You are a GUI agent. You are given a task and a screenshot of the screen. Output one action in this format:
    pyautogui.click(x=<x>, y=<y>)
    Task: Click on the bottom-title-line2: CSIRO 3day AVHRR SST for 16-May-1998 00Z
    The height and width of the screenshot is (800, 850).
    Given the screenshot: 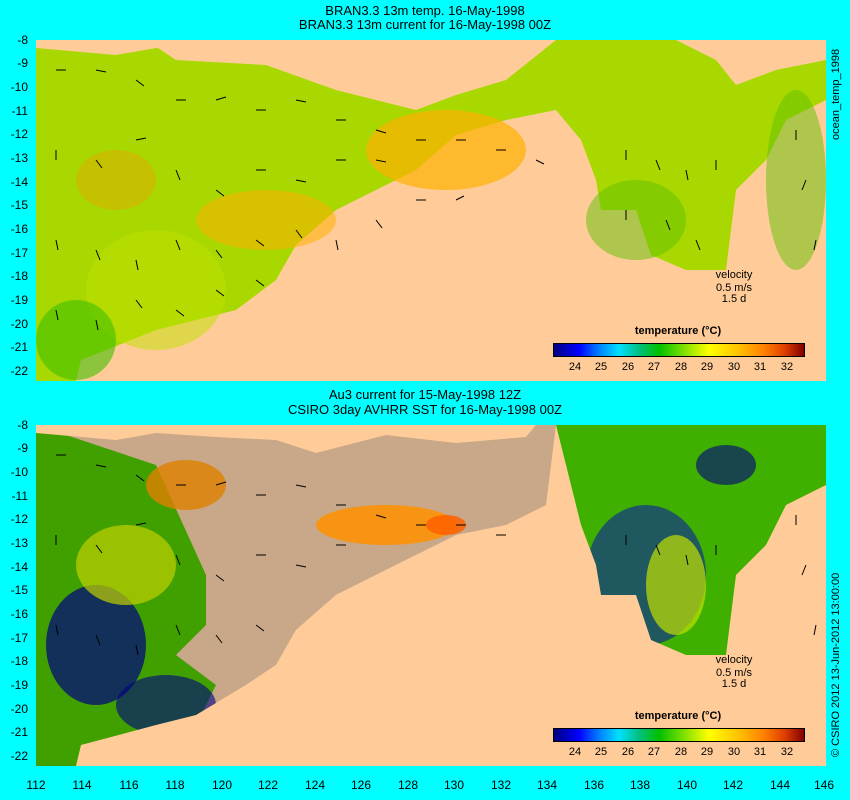 What is the action you would take?
    pyautogui.click(x=425, y=409)
    